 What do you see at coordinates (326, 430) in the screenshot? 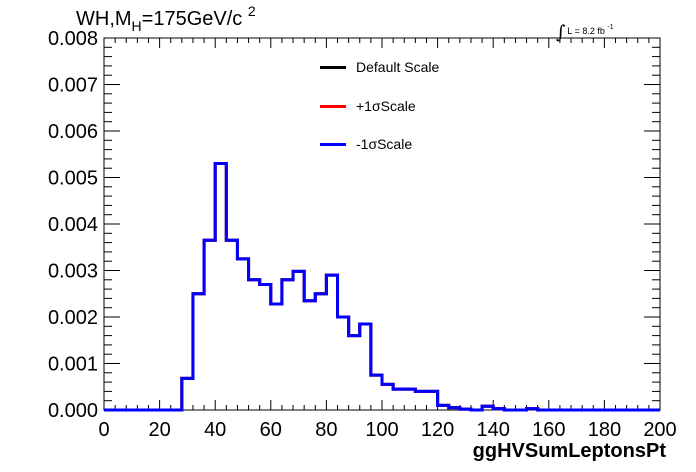
I see `x-tick-label: 80` at bounding box center [326, 430].